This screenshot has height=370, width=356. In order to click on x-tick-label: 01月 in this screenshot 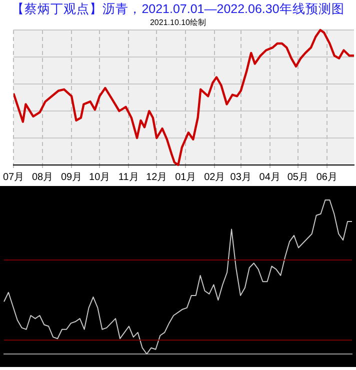, I will do `click(185, 177)`.